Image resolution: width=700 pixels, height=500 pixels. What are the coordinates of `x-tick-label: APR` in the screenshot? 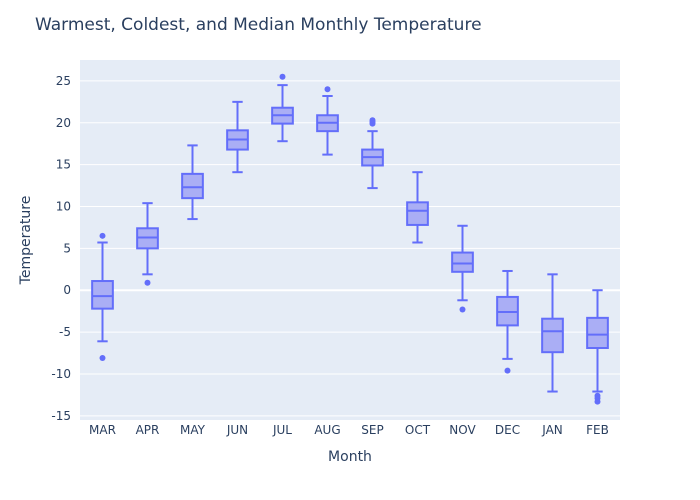 It's located at (148, 430).